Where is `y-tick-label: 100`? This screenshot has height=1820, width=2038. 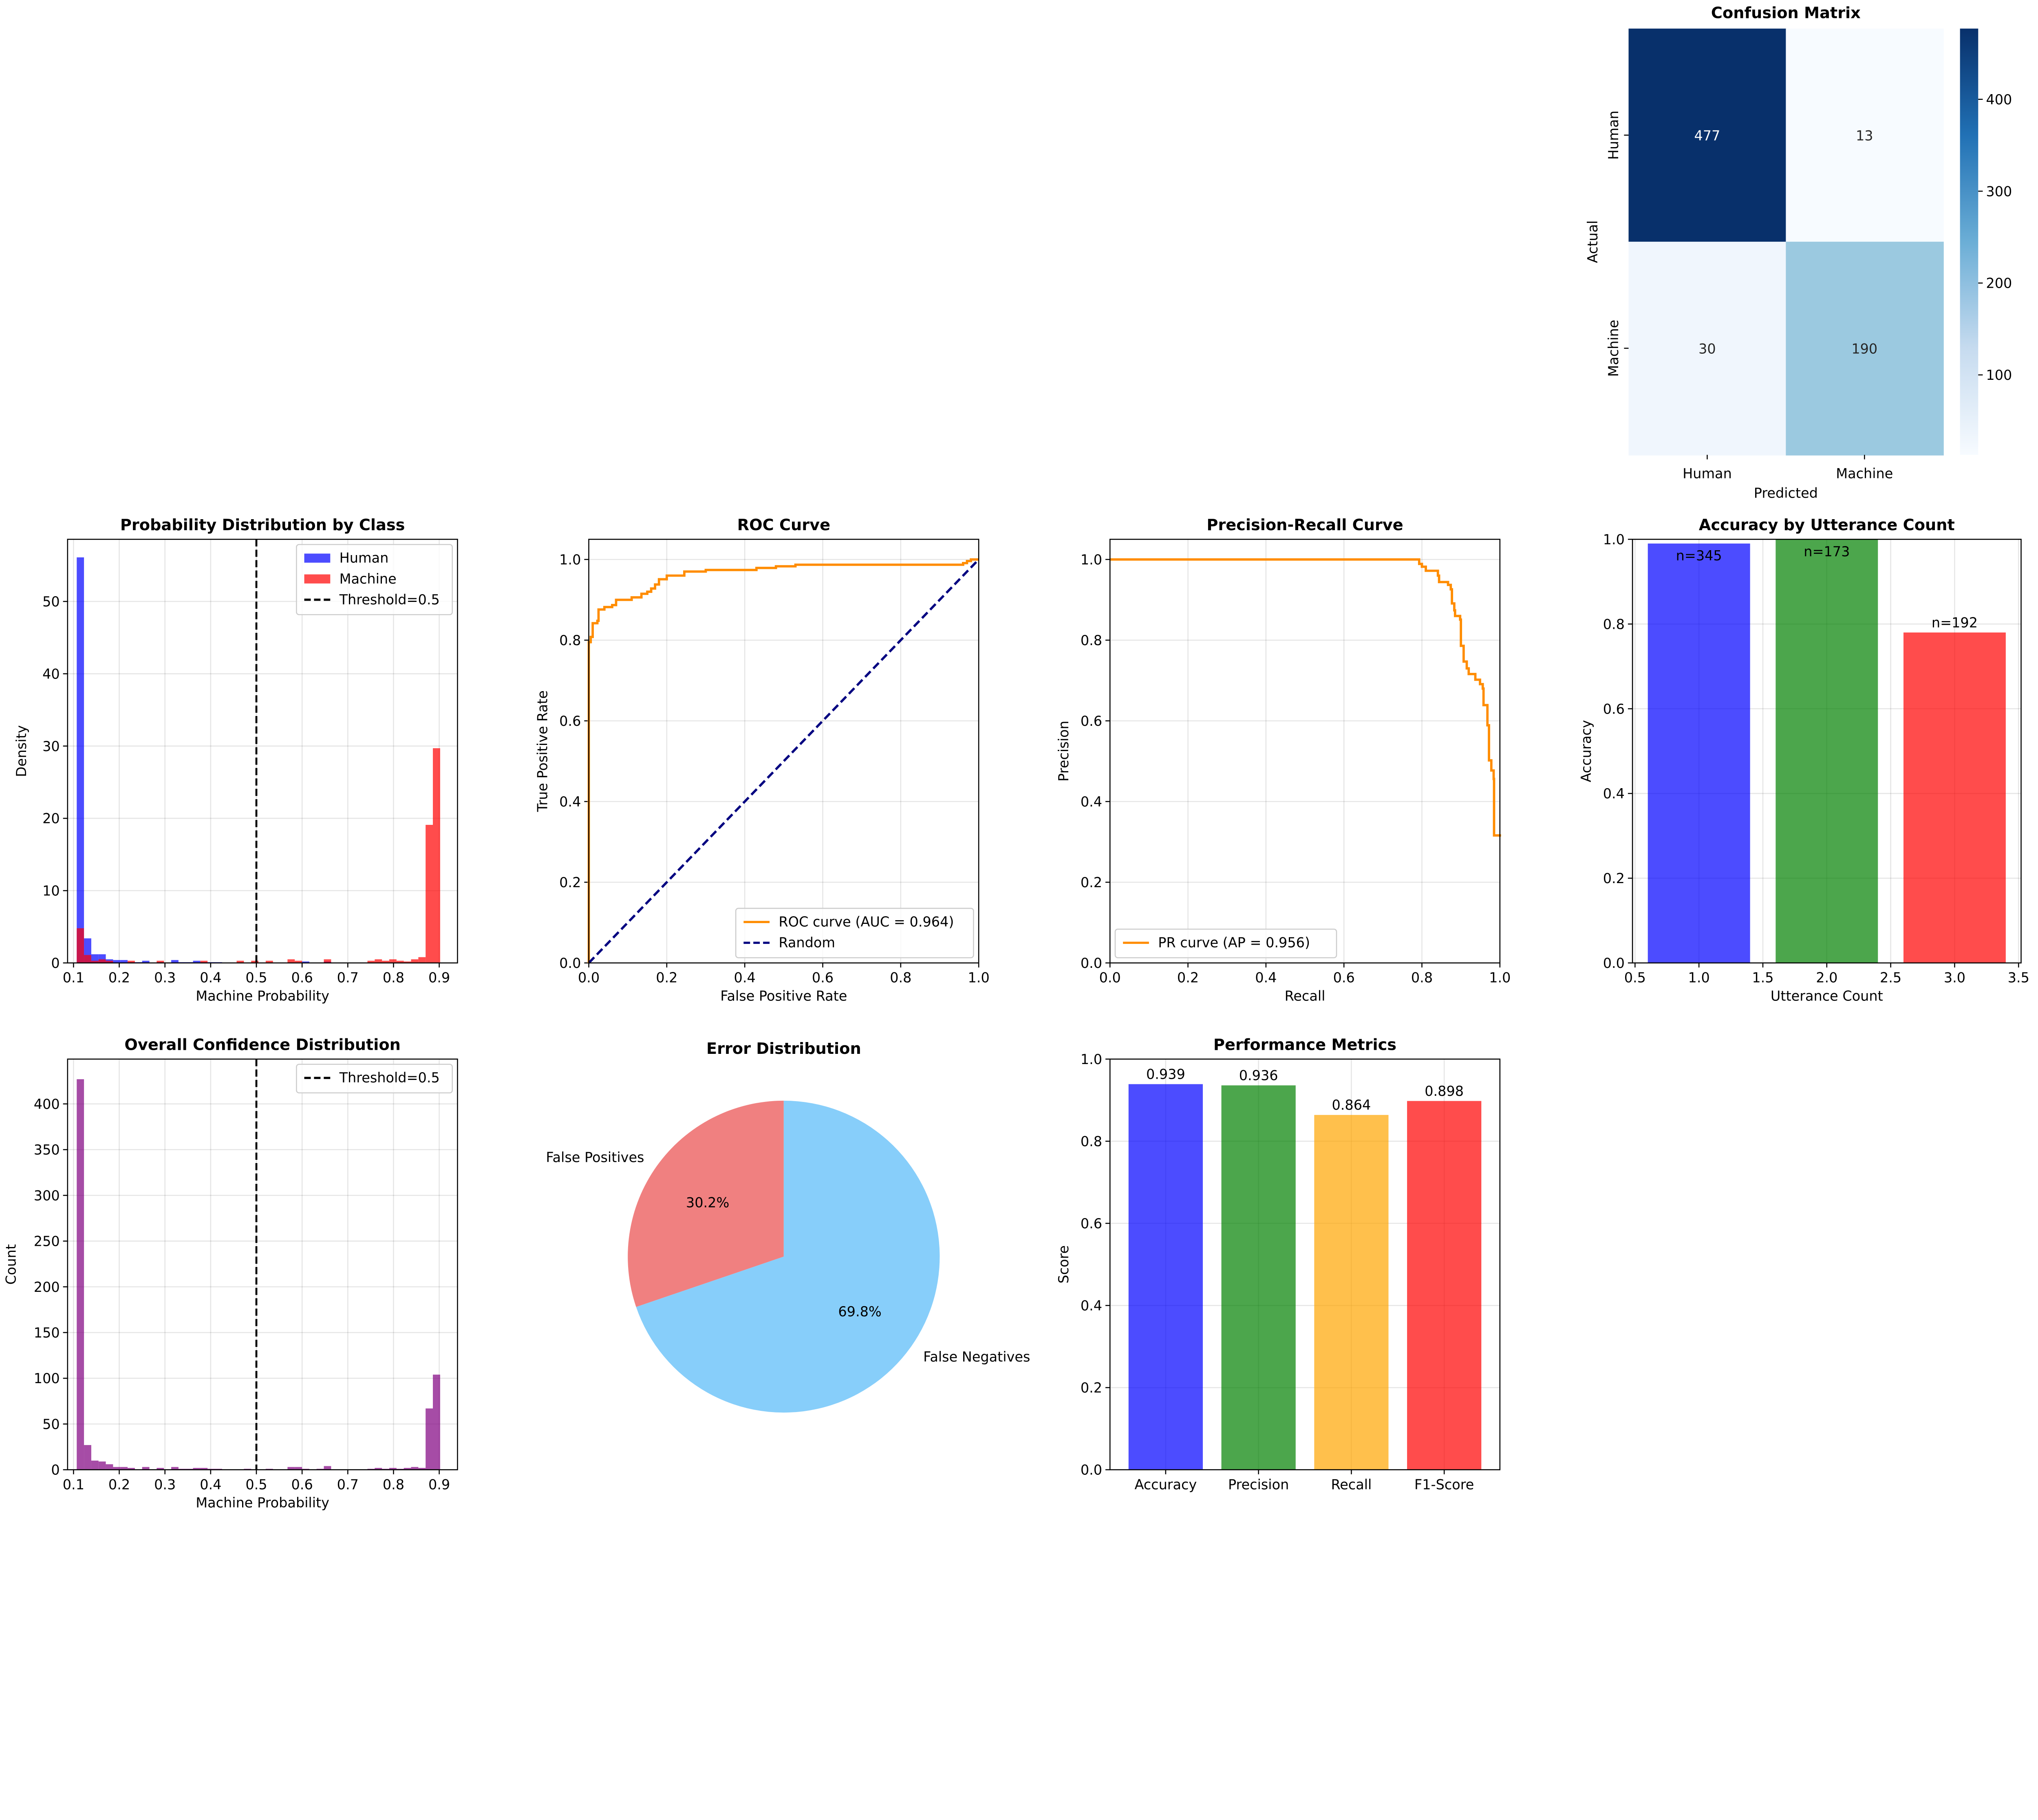
y-tick-label: 100 is located at coordinates (47, 1379).